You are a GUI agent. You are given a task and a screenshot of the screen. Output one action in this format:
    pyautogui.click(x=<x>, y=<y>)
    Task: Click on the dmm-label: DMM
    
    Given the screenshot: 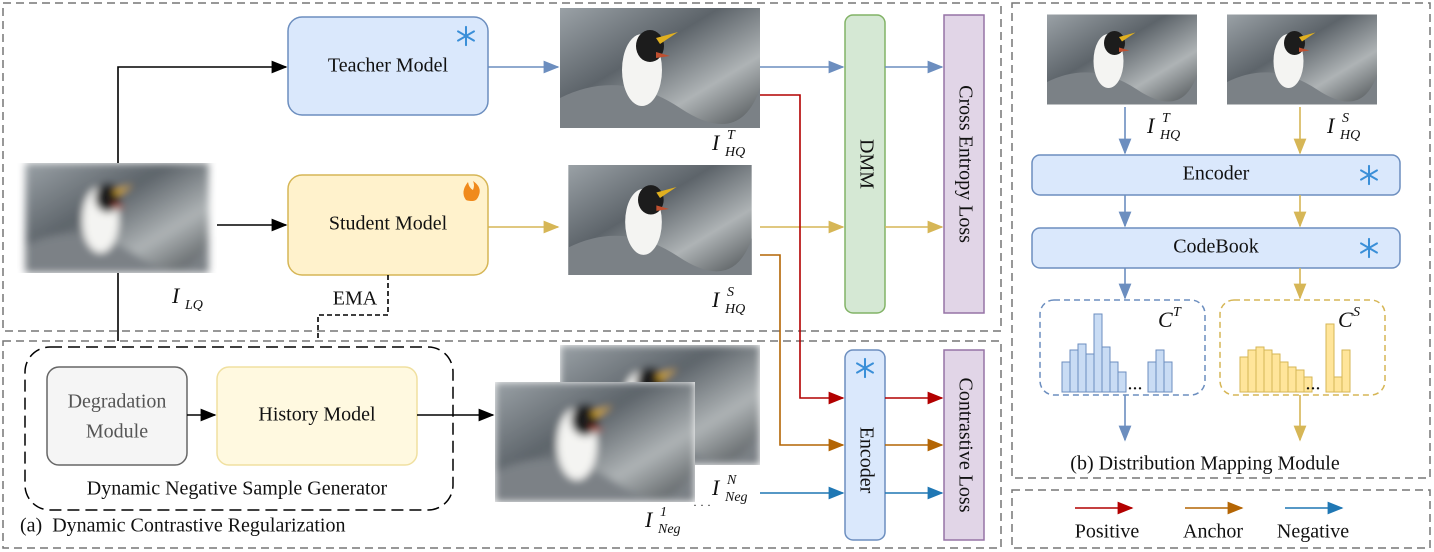 What is the action you would take?
    pyautogui.click(x=866, y=164)
    